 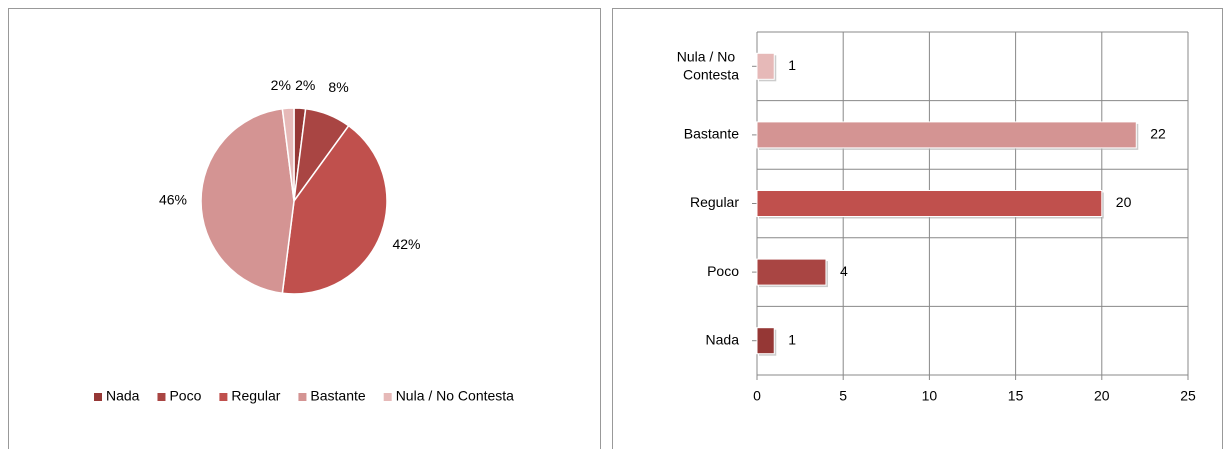 What do you see at coordinates (708, 65) in the screenshot?
I see `y-tick-label: Nula / No Contesta` at bounding box center [708, 65].